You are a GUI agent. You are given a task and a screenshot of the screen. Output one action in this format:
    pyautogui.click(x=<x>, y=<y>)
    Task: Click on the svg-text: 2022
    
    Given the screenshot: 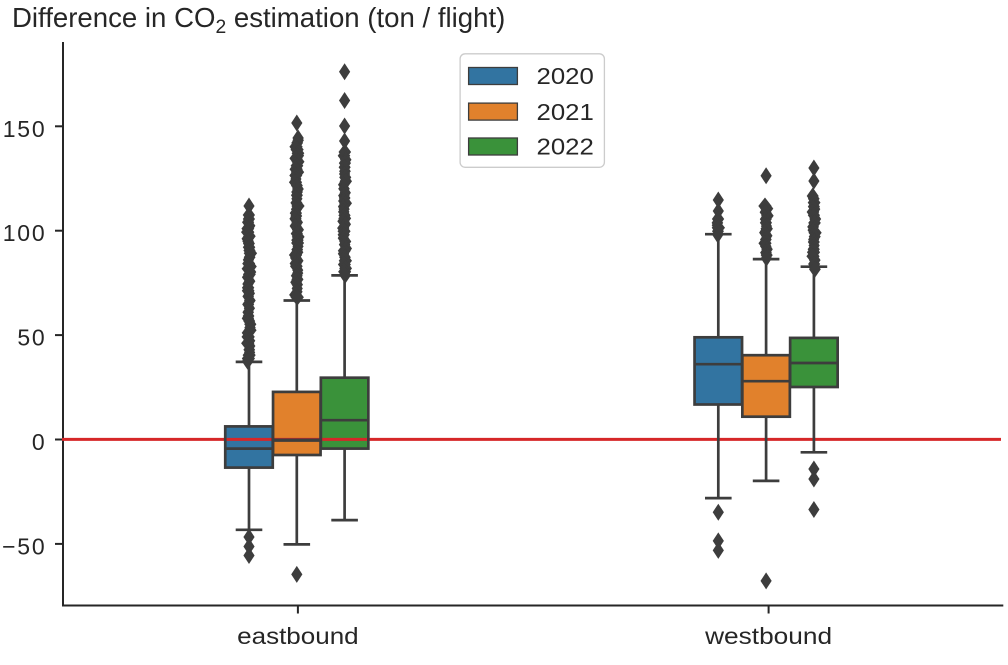 What is the action you would take?
    pyautogui.click(x=565, y=147)
    